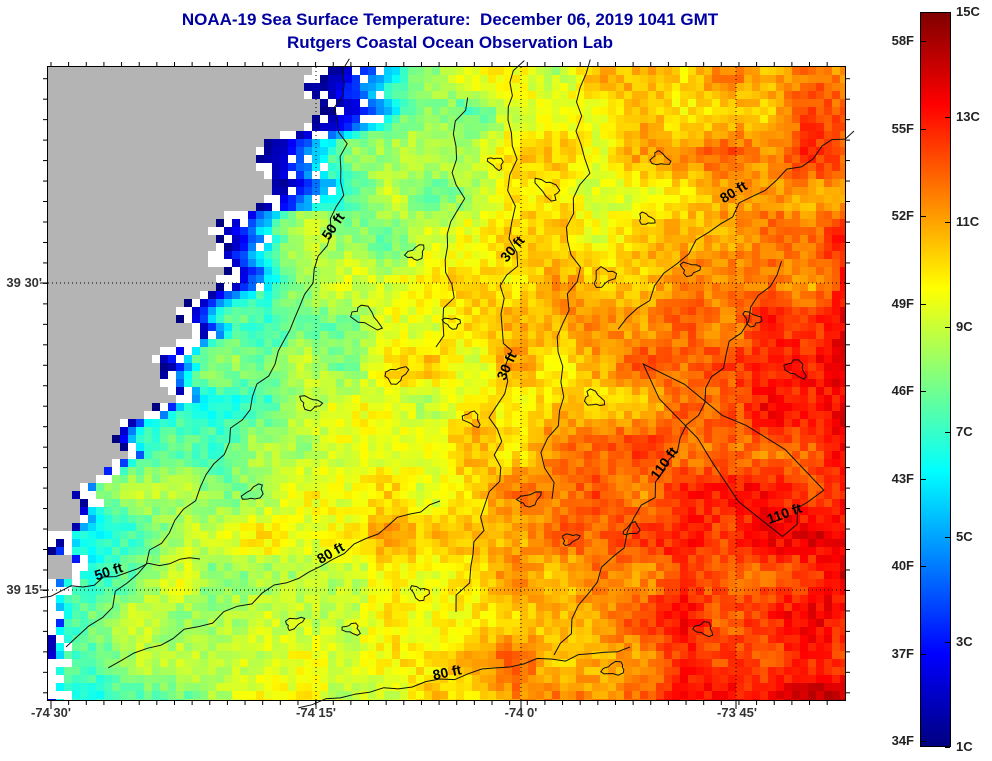 Image resolution: width=992 pixels, height=761 pixels. I want to click on x-tick-label: -73 45', so click(737, 712).